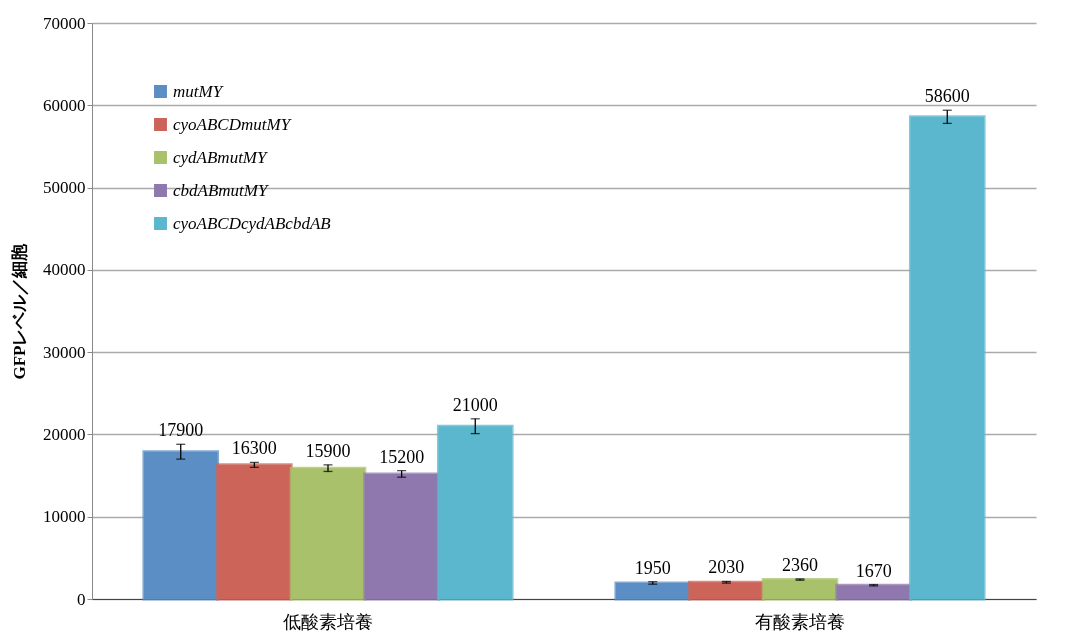 This screenshot has height=644, width=1068. Describe the element at coordinates (475, 404) in the screenshot. I see `data-label: 21000` at that location.